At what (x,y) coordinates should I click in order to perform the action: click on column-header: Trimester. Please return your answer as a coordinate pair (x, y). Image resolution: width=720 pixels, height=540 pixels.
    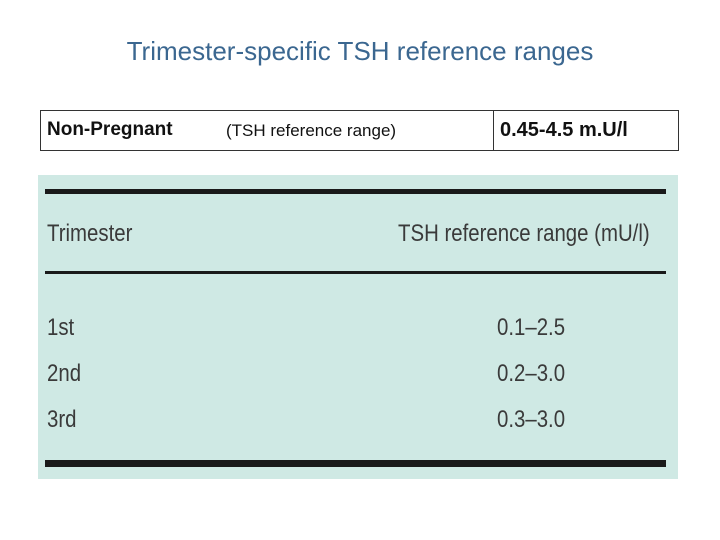
    Looking at the image, I should click on (90, 233).